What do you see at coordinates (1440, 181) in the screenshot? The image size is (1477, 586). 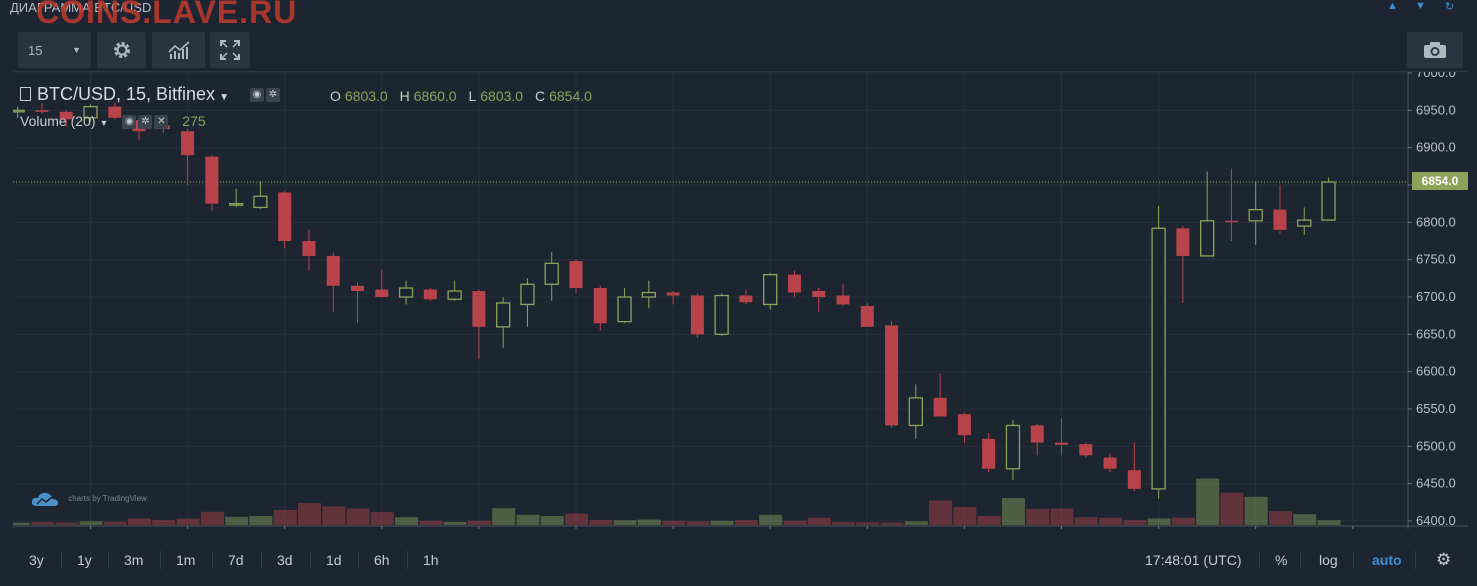 I see `last-price-label: 6854.0` at bounding box center [1440, 181].